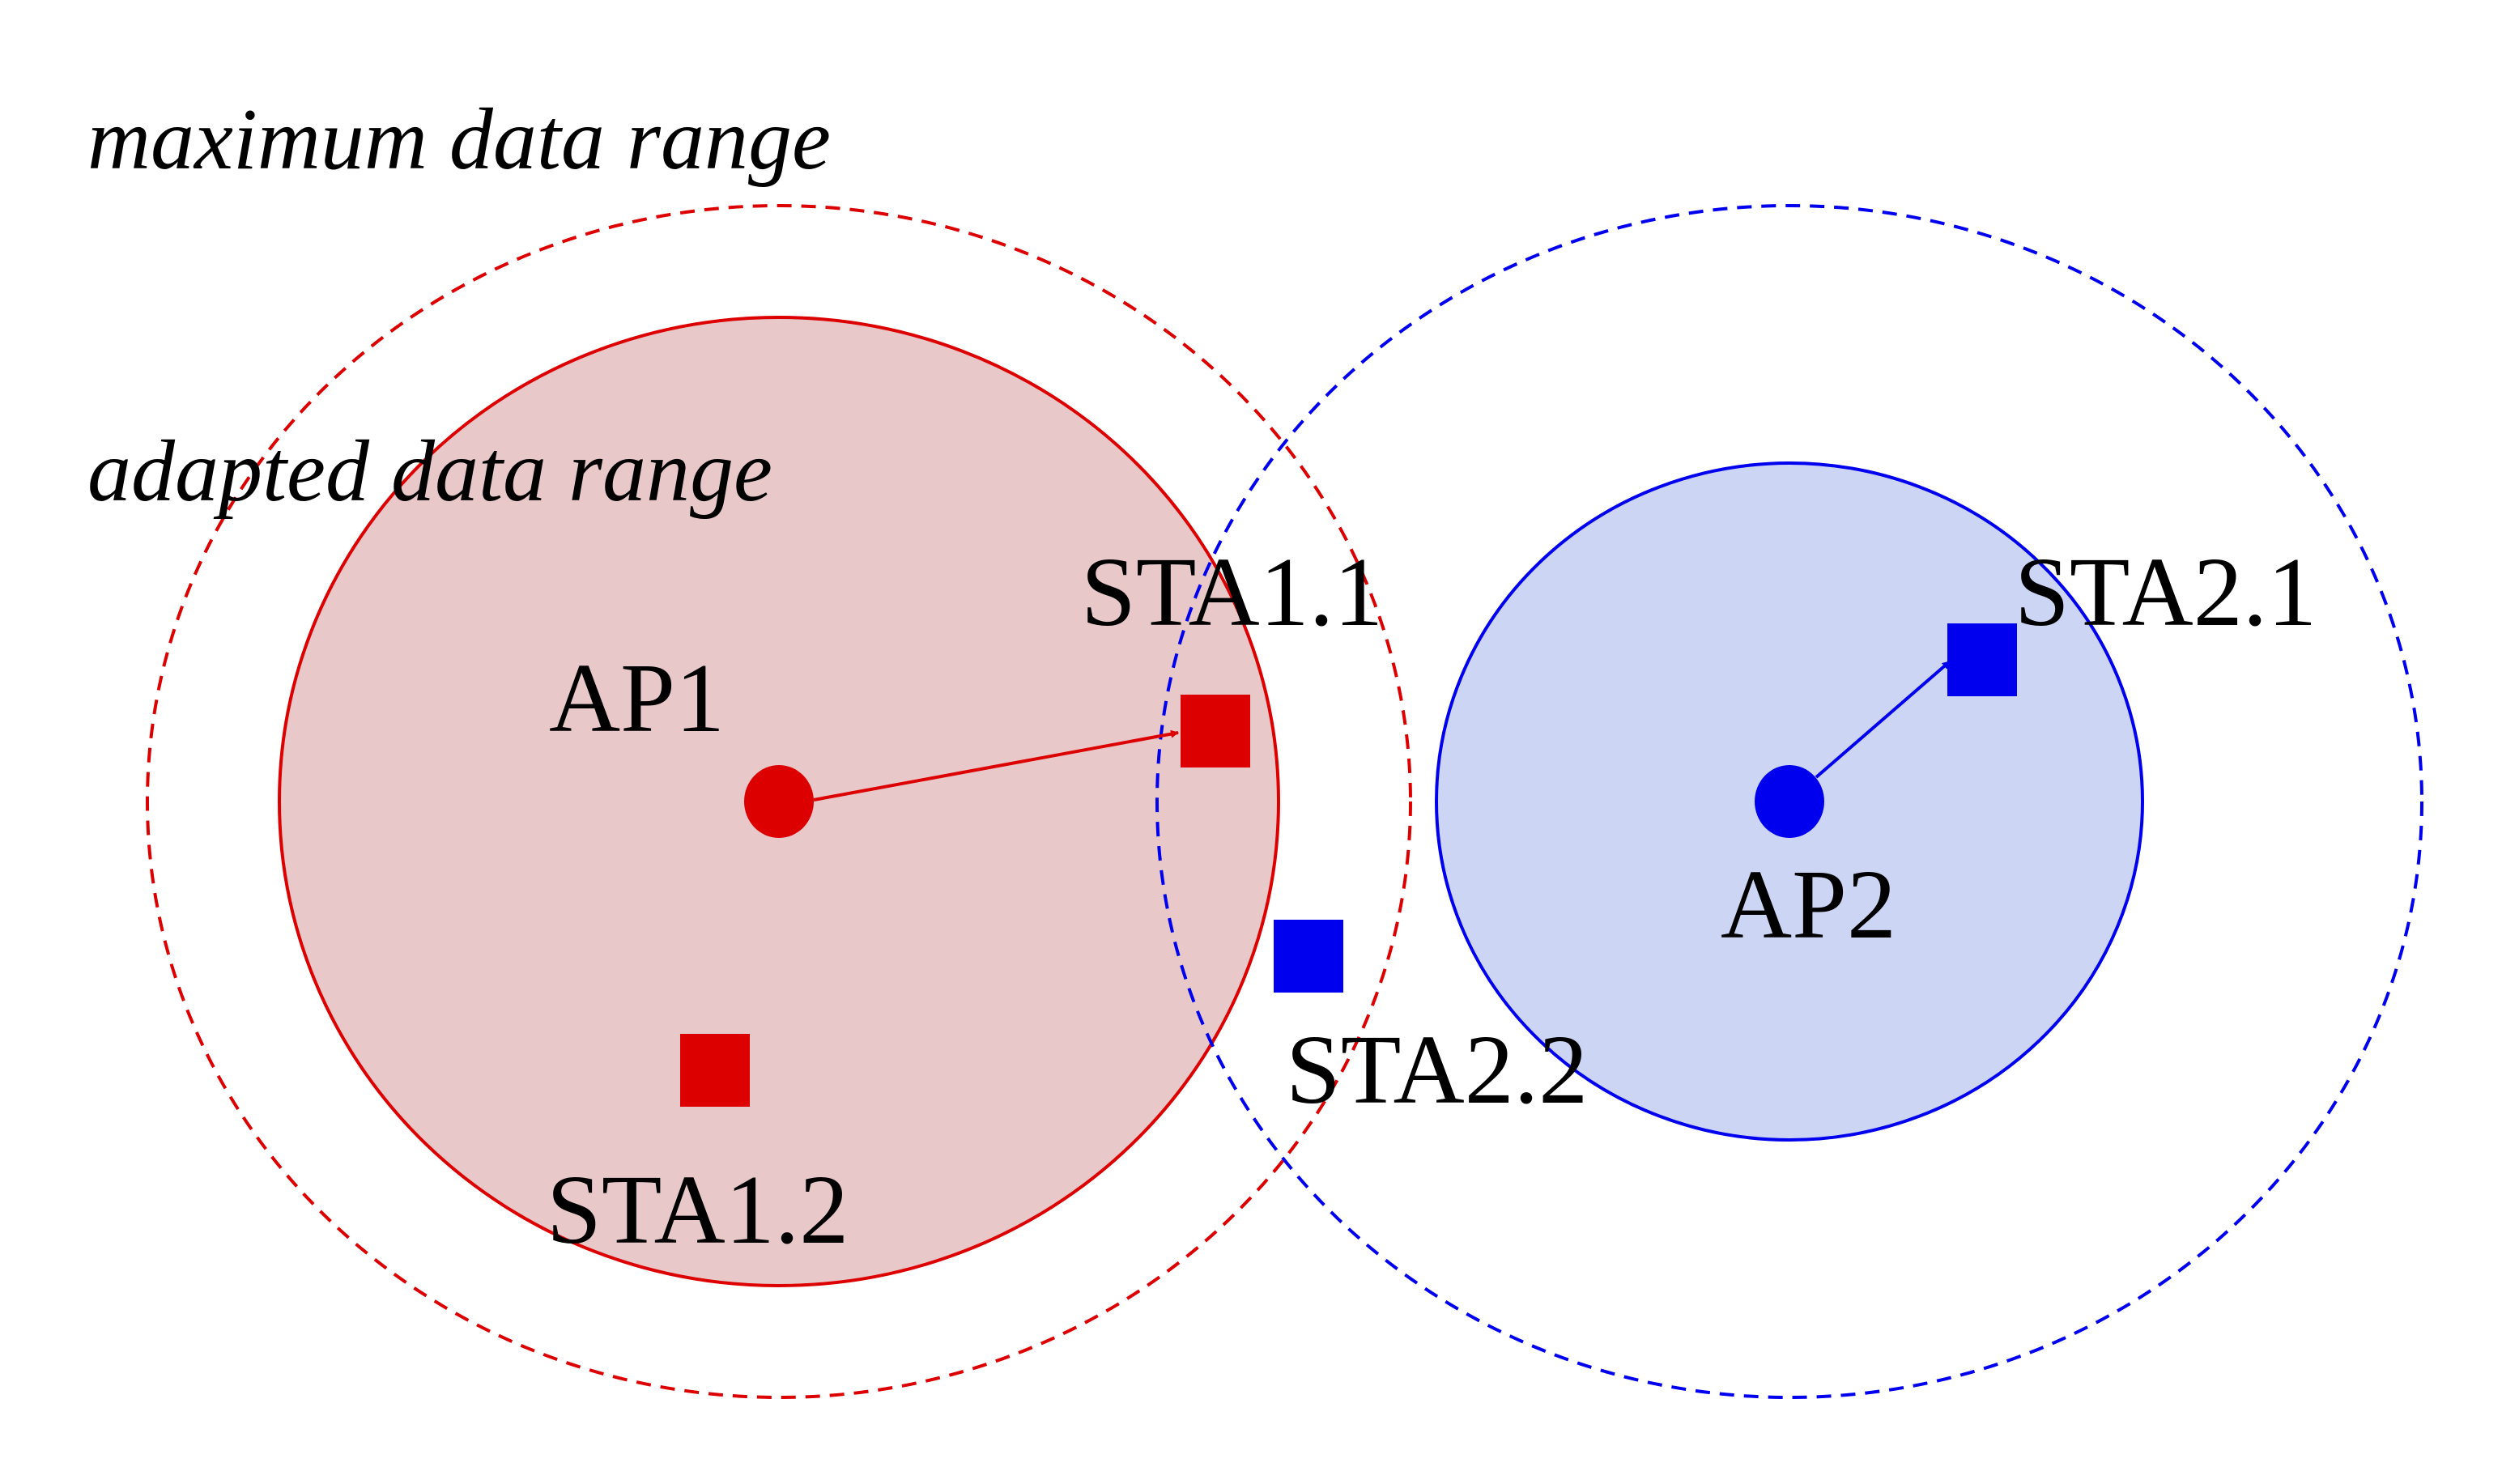 This screenshot has width=2502, height=1484. Describe the element at coordinates (1437, 1070) in the screenshot. I see `sta2-2-label: STA2.2` at that location.